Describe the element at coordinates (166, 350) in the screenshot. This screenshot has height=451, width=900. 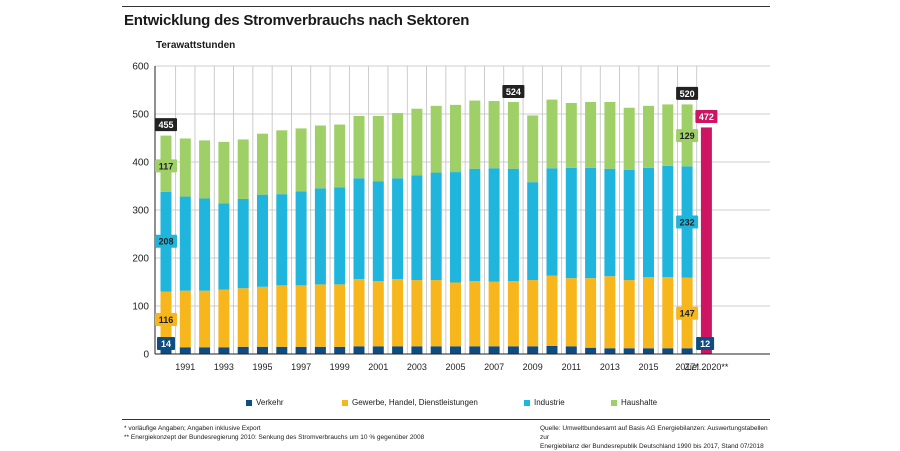
I see `bar-verkehr-1990` at that location.